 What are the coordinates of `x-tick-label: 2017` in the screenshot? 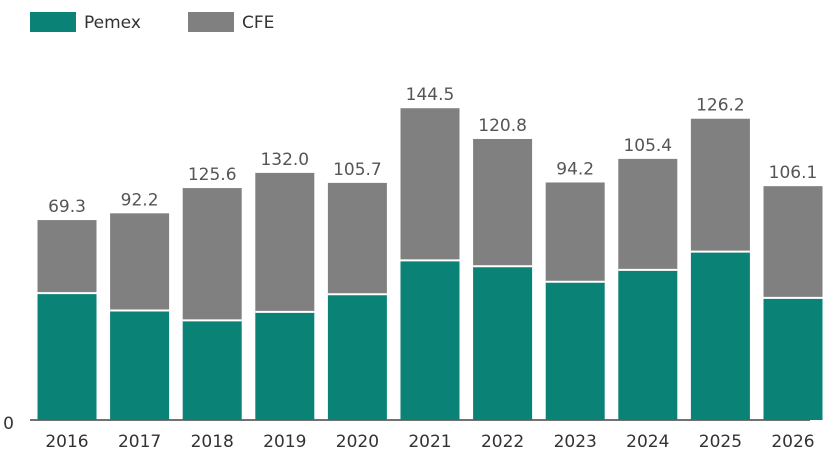 It's located at (139, 442).